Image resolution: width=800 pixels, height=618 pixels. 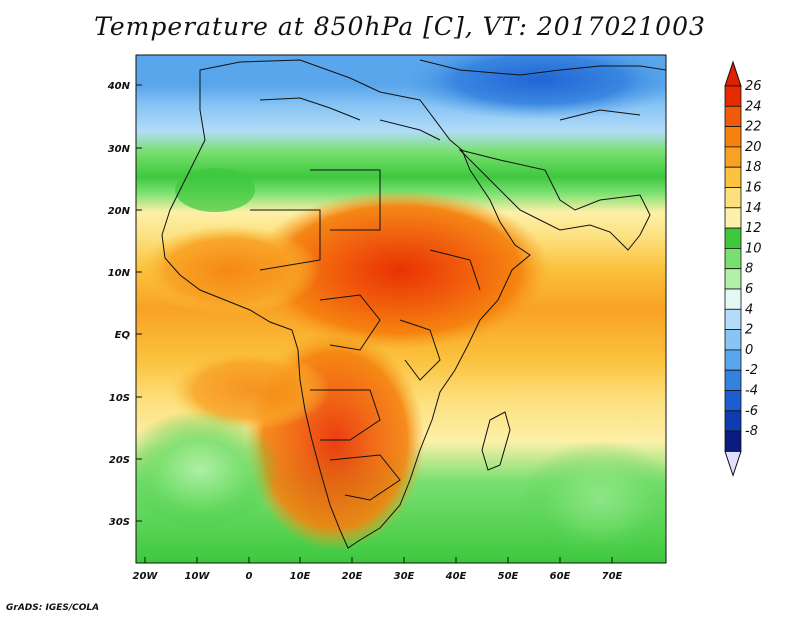 What do you see at coordinates (753, 228) in the screenshot?
I see `colorbar-label: 12` at bounding box center [753, 228].